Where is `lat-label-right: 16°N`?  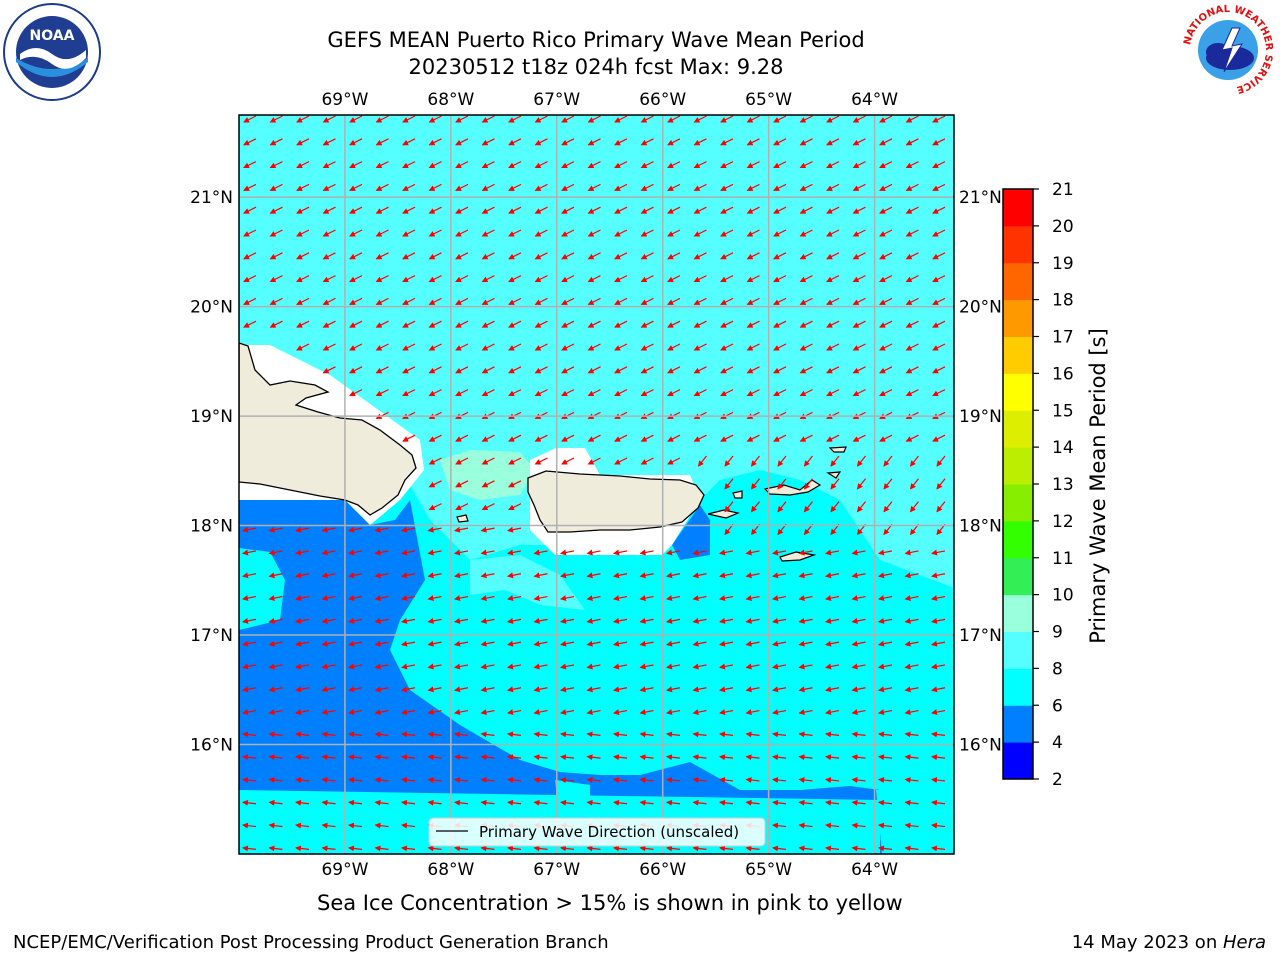 lat-label-right: 16°N is located at coordinates (980, 746).